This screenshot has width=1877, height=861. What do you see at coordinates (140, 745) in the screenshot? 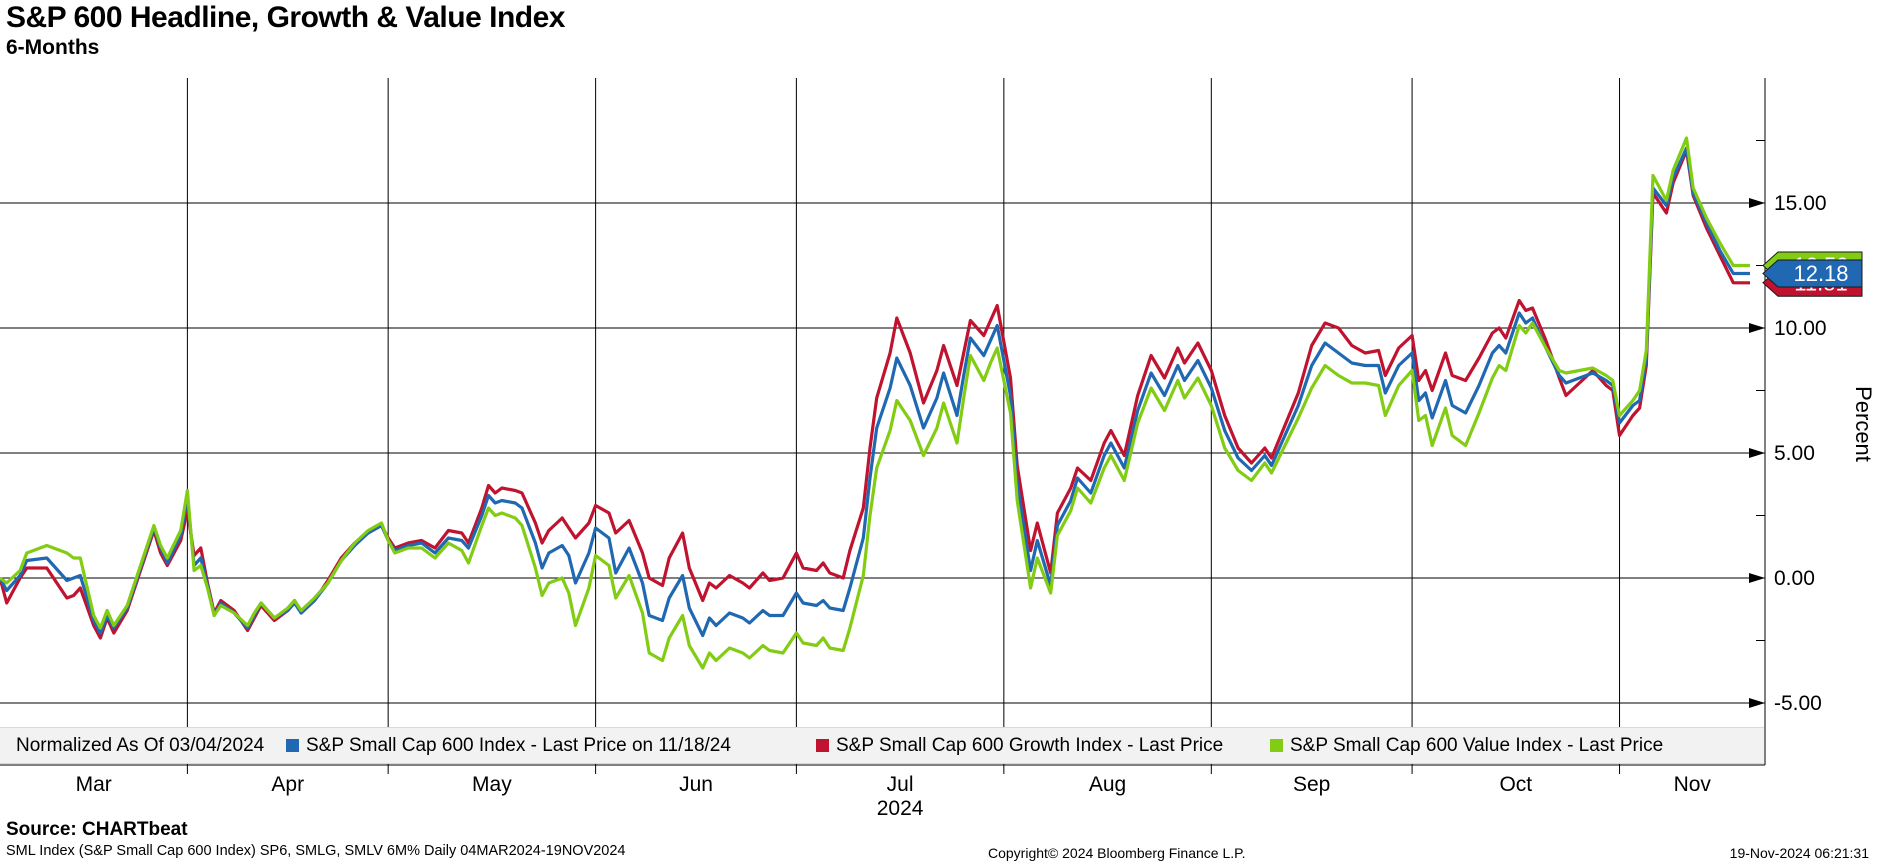
I see `legend-normalized-note: Normalized As Of 03/04/2024` at bounding box center [140, 745].